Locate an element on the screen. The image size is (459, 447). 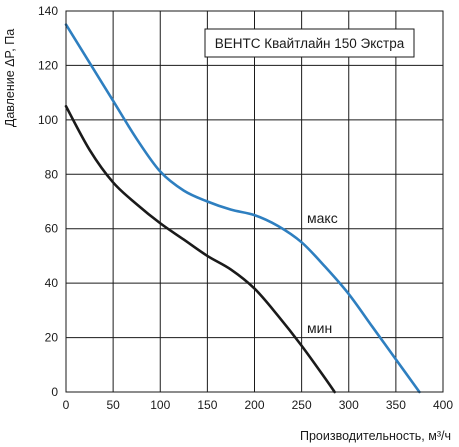
y-axis-label: Давление ΔP, Па is located at coordinates (10, 78).